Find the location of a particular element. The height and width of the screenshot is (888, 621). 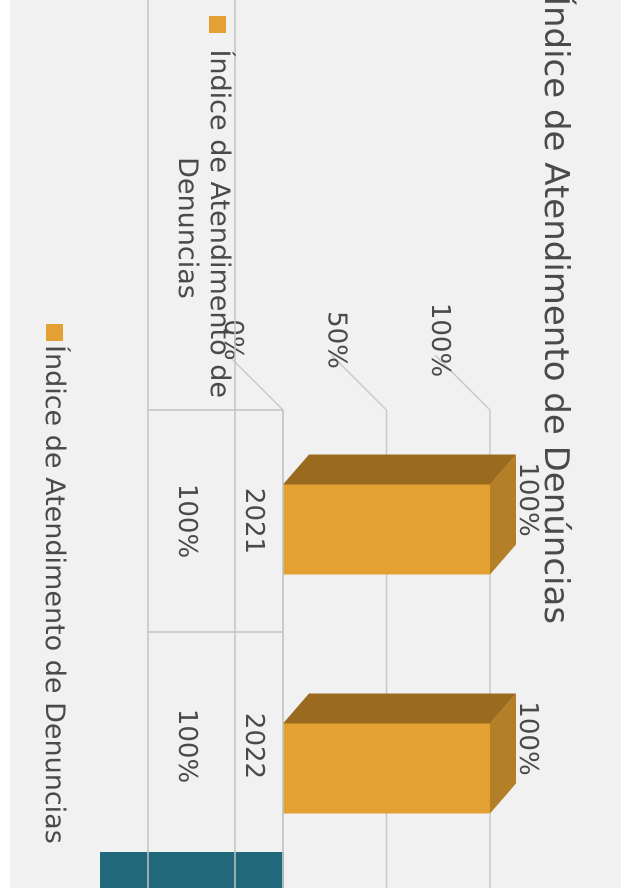

table-row-header: Índice de Atendimento de Denuncias is located at coordinates (204, 227).